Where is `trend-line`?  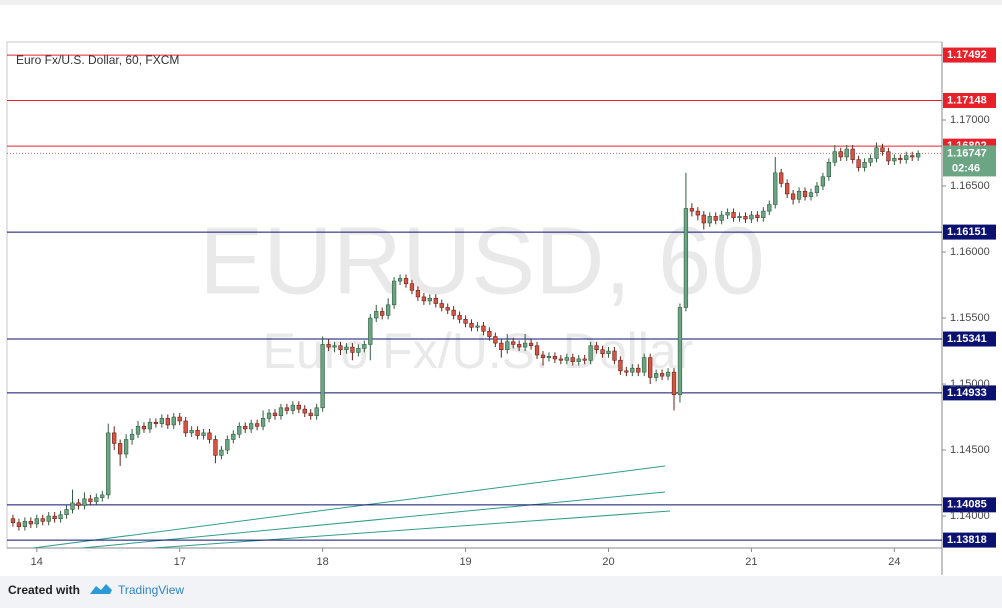
trend-line is located at coordinates (347, 506).